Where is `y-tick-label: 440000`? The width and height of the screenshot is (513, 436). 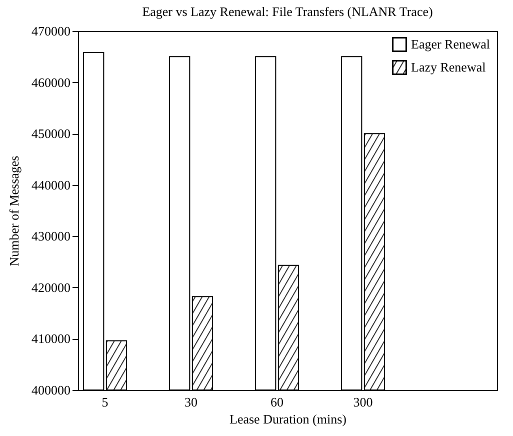 y-tick-label: 440000 is located at coordinates (51, 184).